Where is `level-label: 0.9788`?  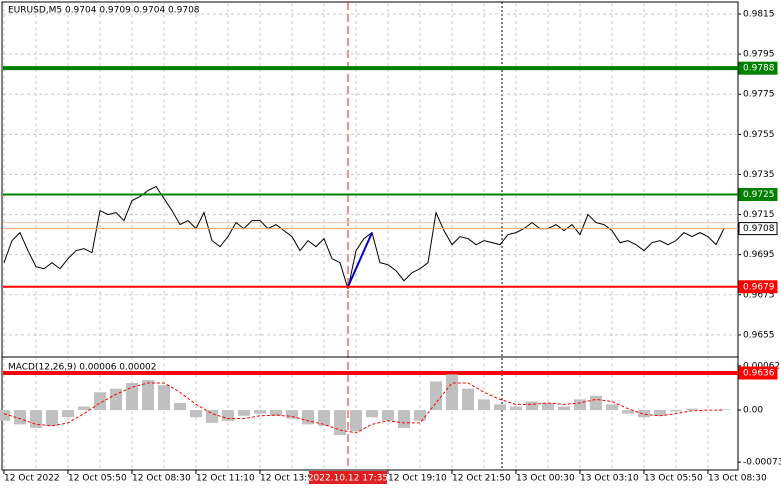 level-label: 0.9788 is located at coordinates (759, 69).